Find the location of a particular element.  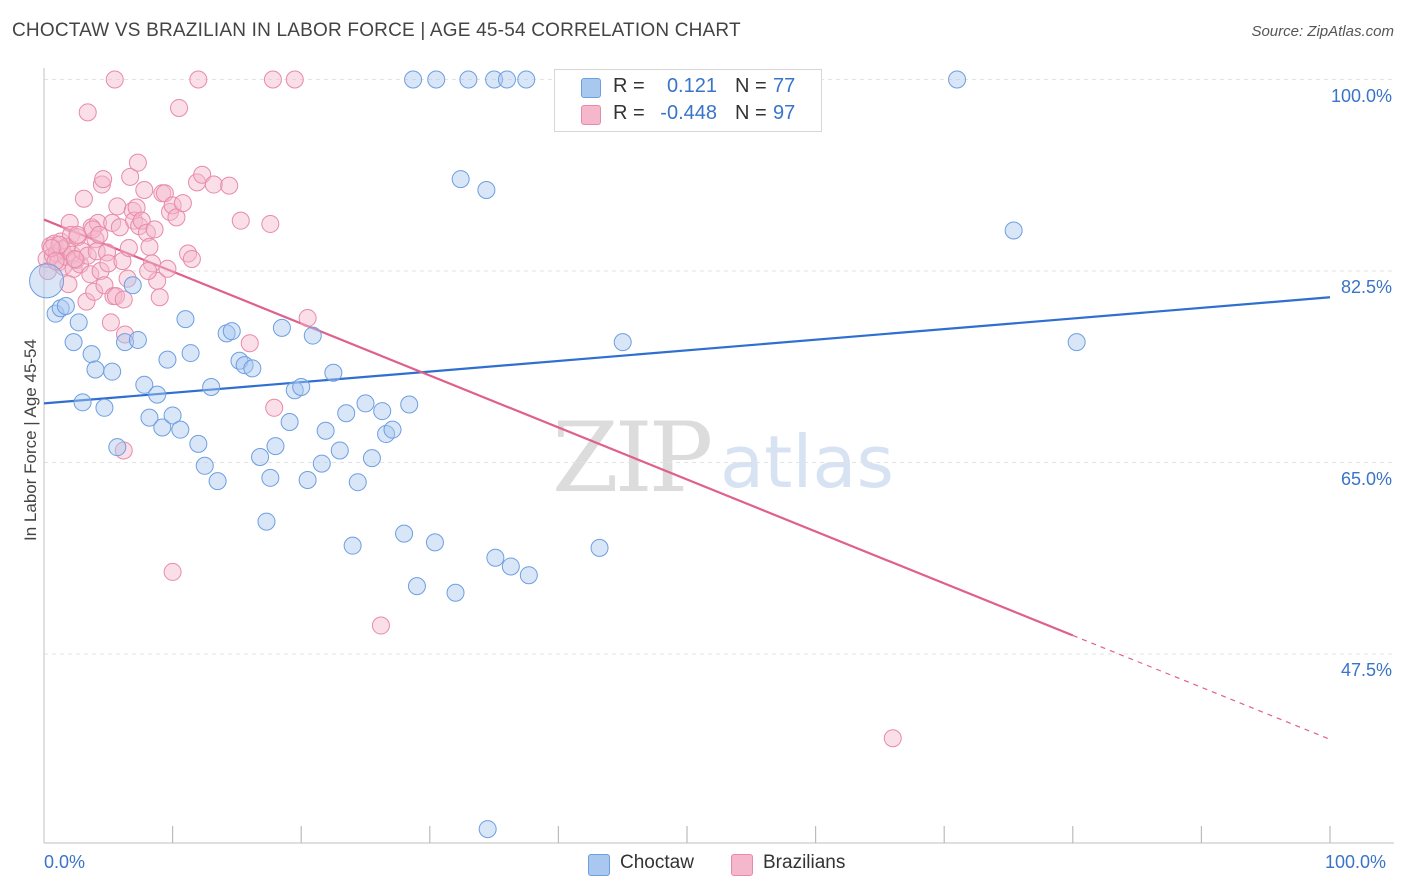

legend-r-value: -0.448 is located at coordinates (688, 113).